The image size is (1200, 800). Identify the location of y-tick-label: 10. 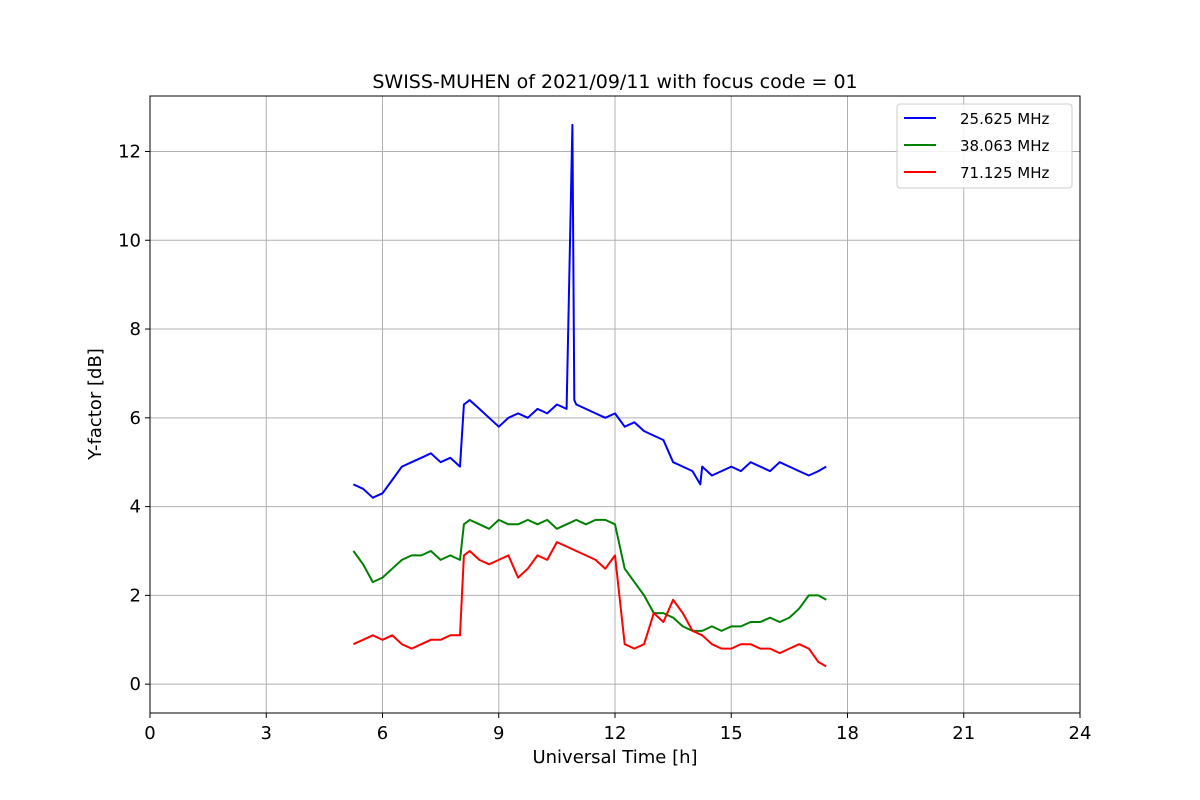
(129, 240).